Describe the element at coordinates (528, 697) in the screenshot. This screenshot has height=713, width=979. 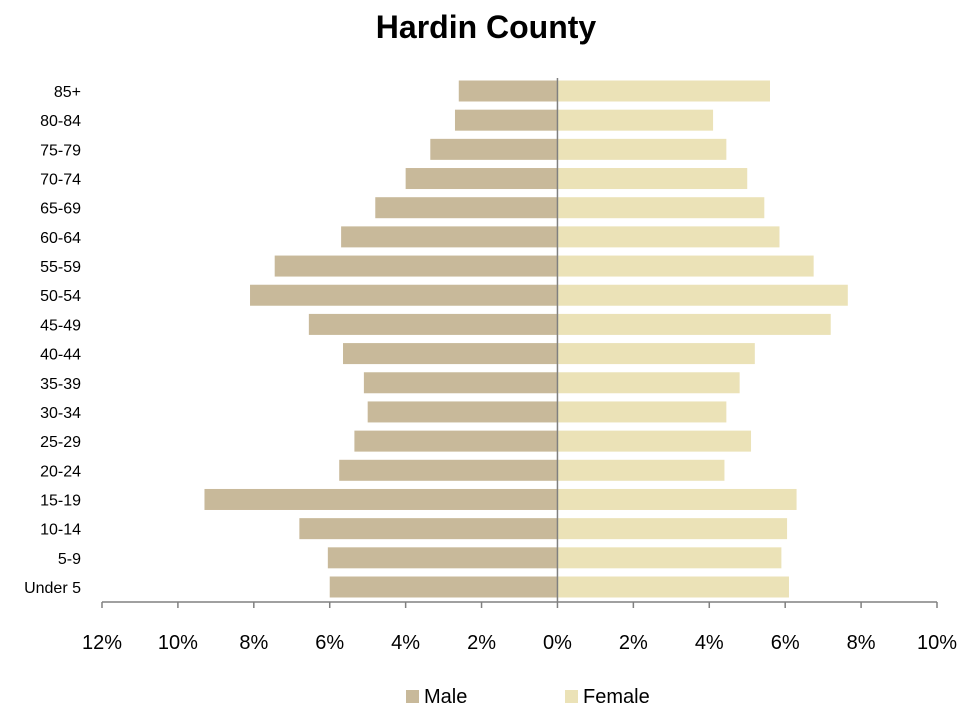
I see `legend: Male Female` at that location.